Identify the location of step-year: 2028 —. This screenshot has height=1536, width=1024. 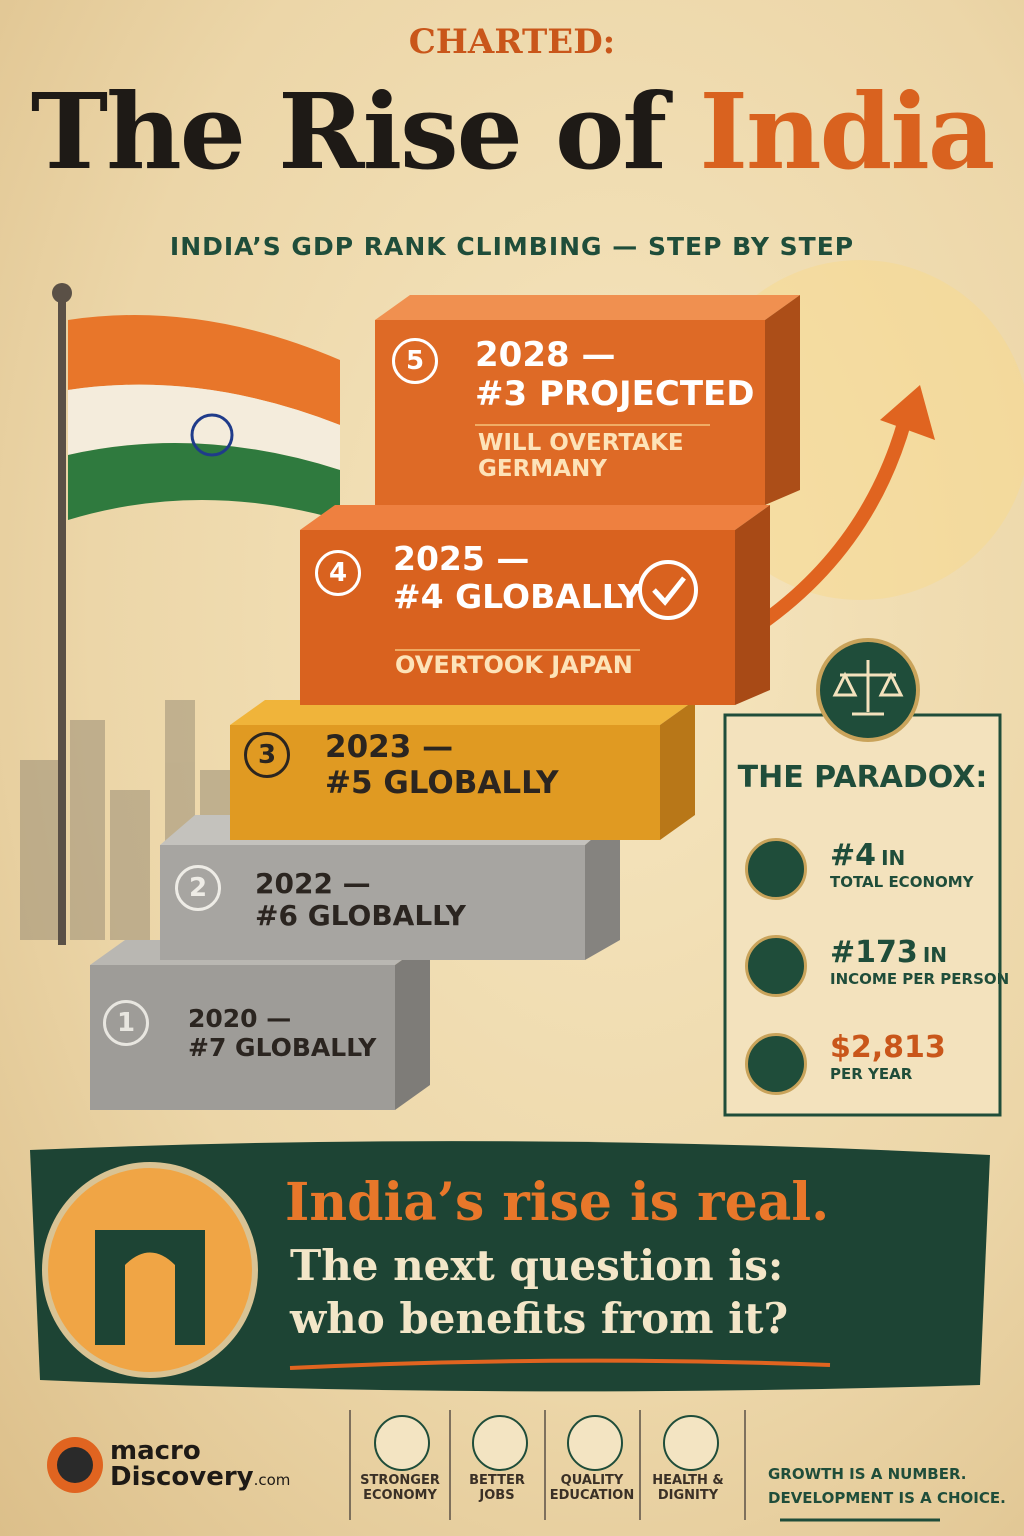
(545, 355).